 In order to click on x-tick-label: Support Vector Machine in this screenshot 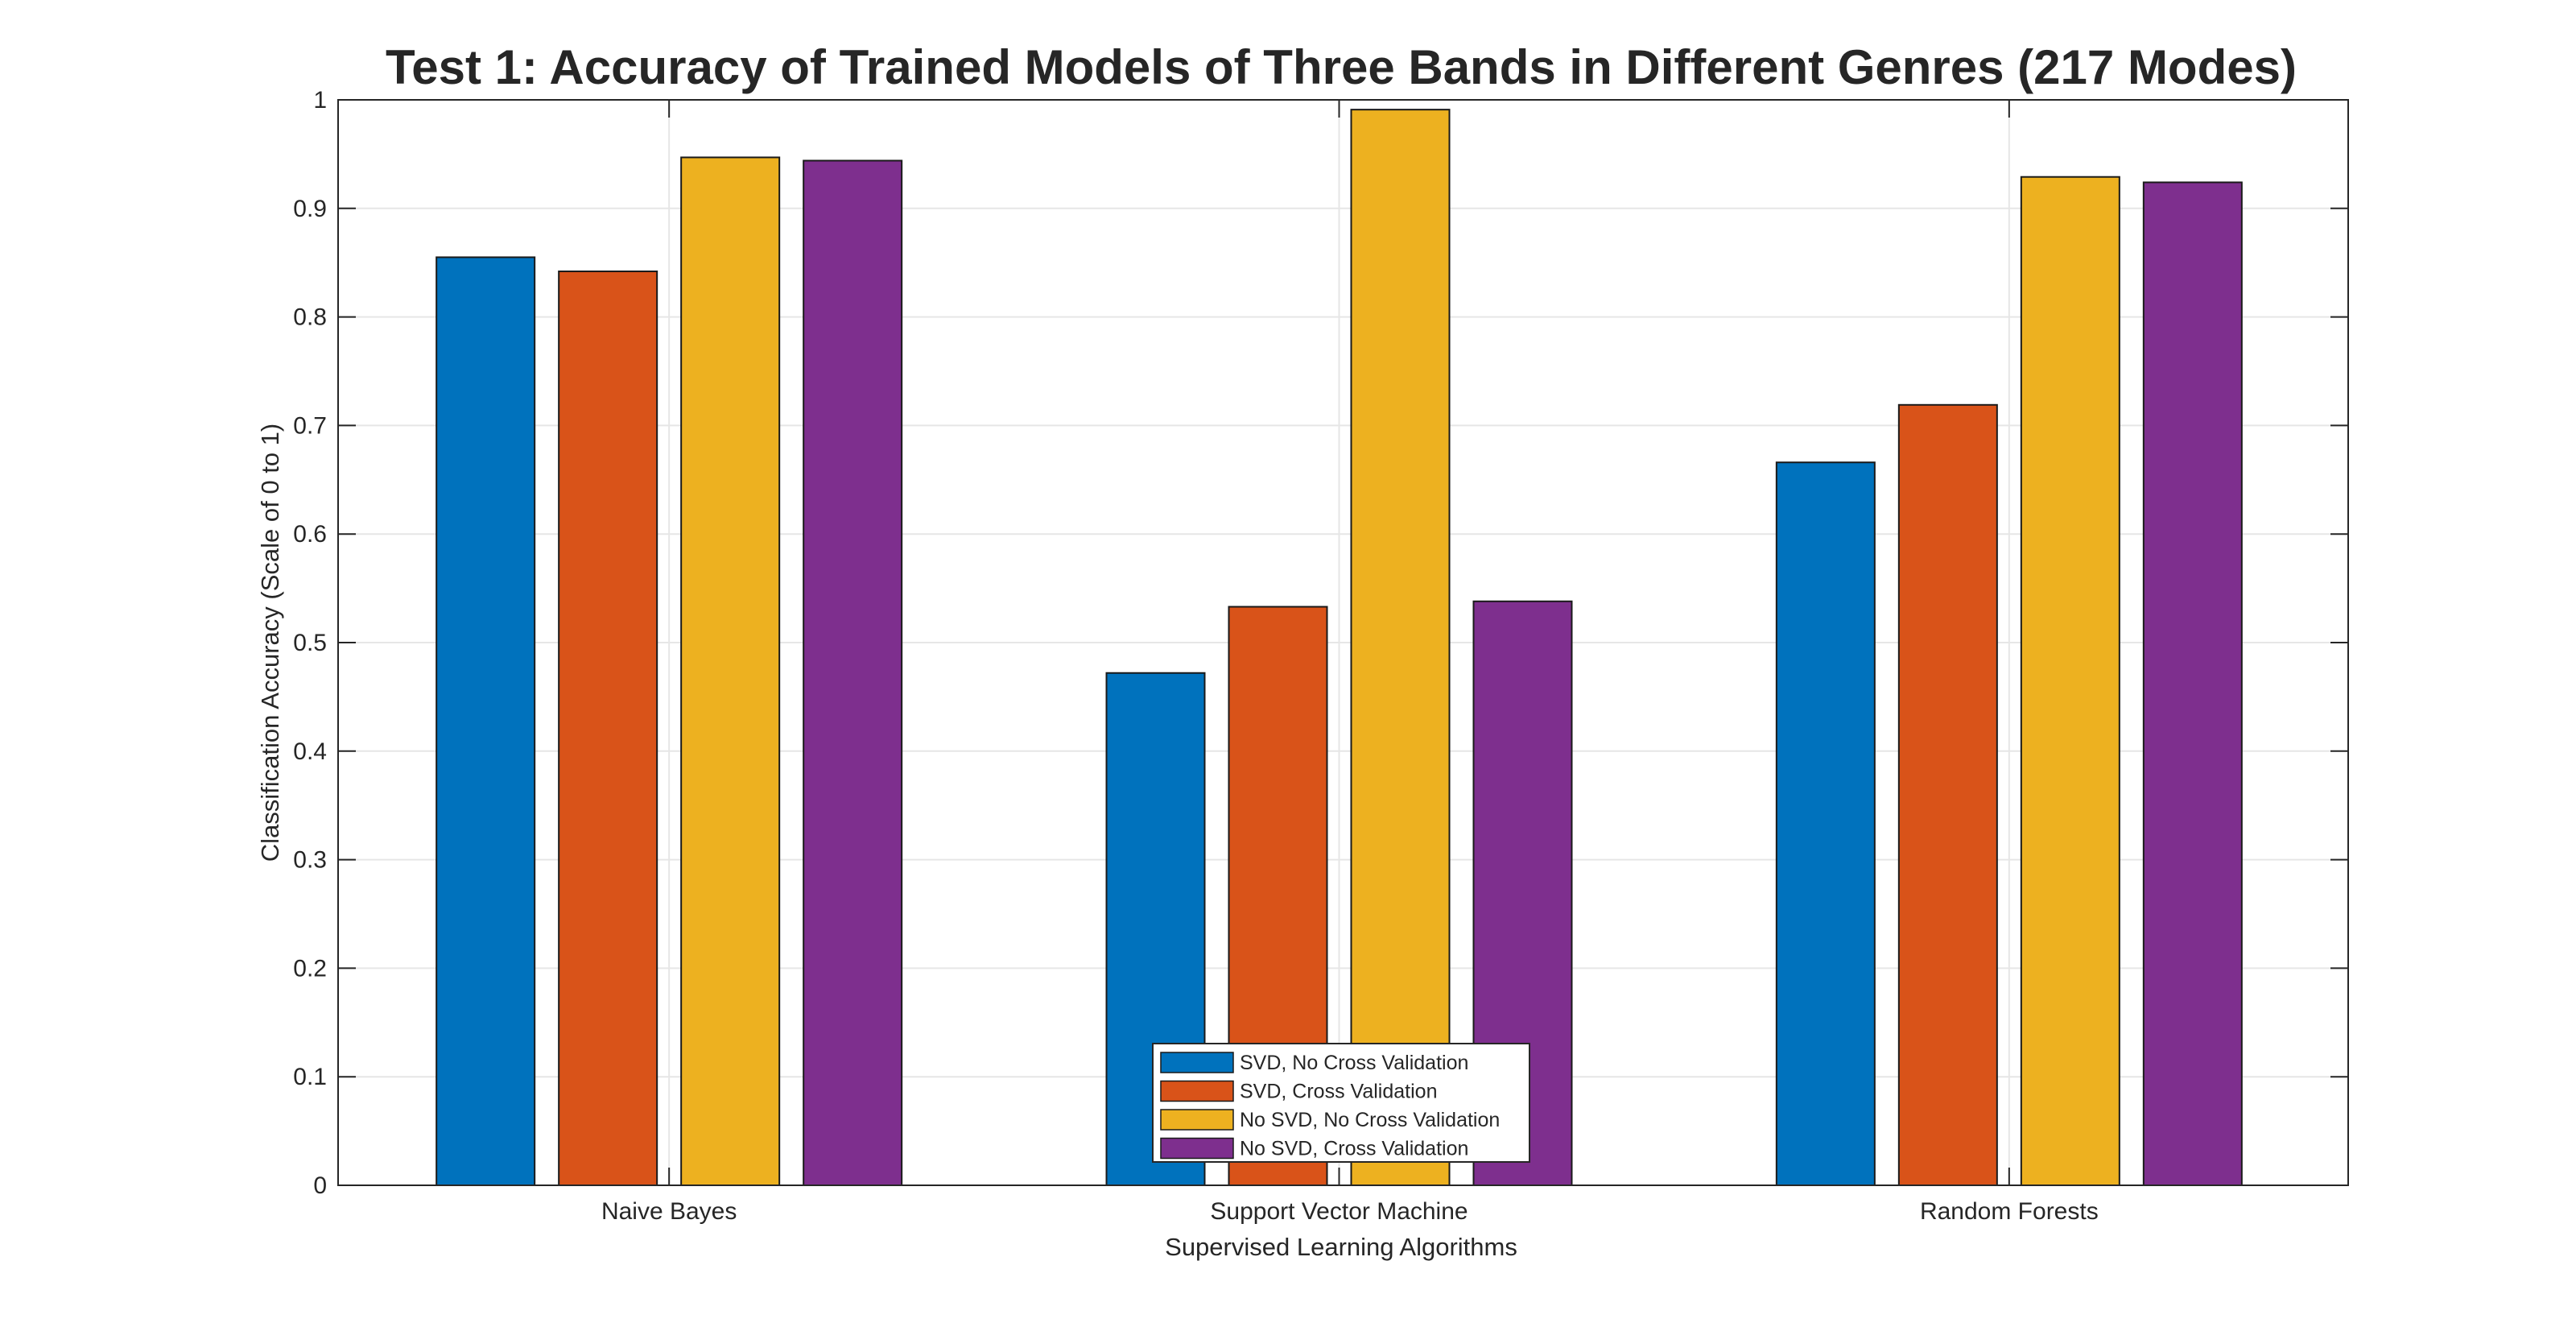, I will do `click(1339, 1211)`.